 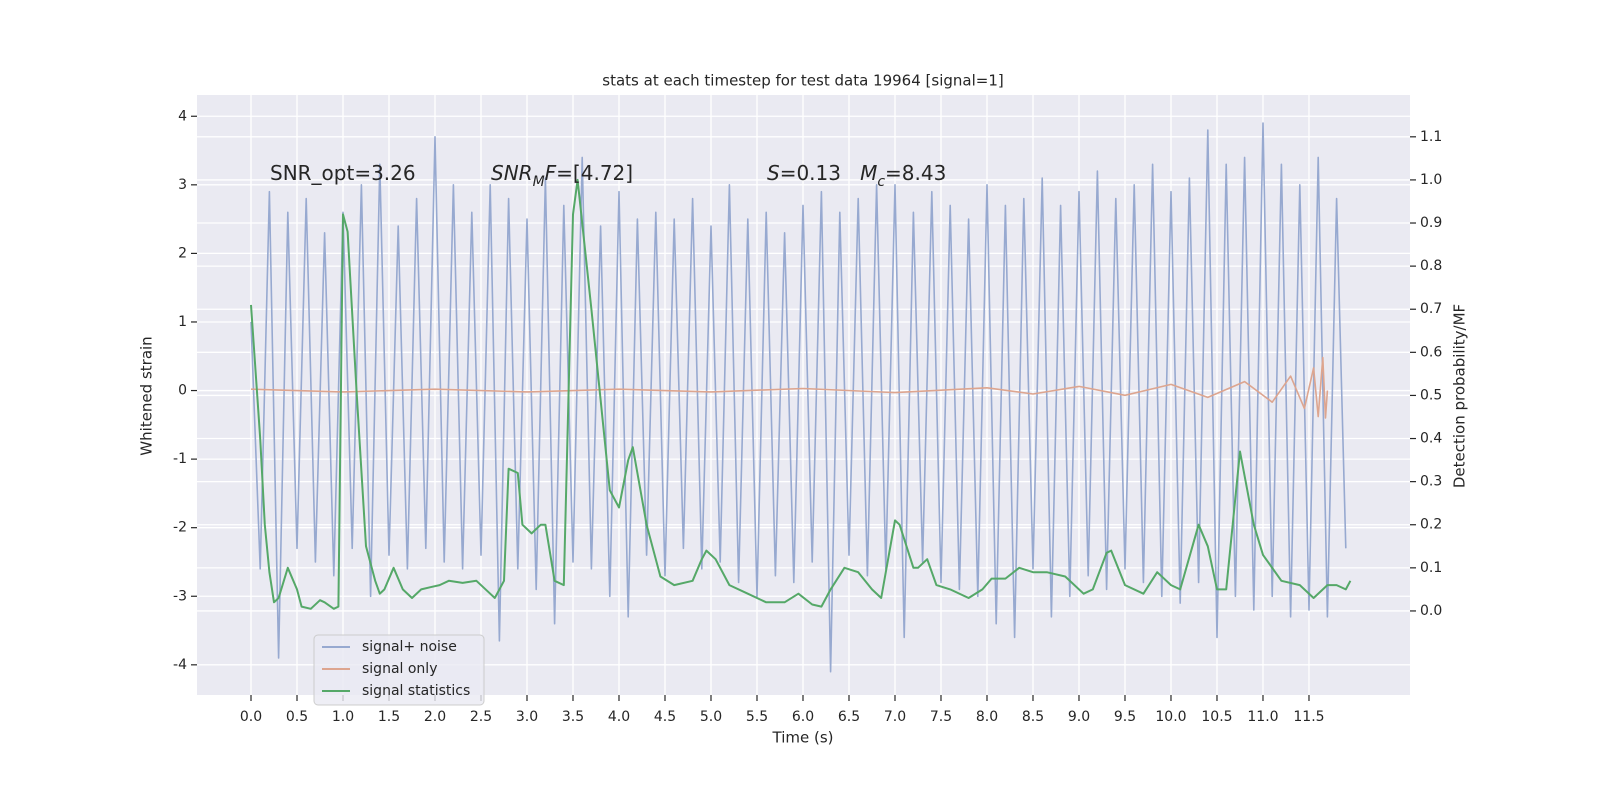 What do you see at coordinates (1431, 482) in the screenshot?
I see `y2-tick-label: 0.3` at bounding box center [1431, 482].